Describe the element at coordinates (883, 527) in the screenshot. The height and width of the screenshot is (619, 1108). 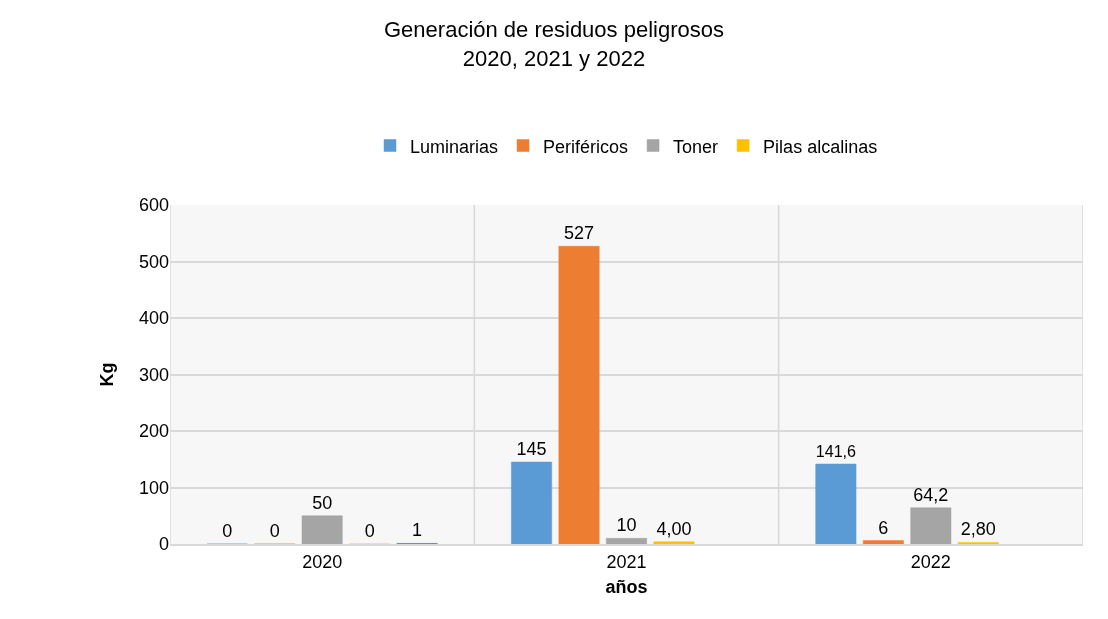
I see `data-label: 6` at that location.